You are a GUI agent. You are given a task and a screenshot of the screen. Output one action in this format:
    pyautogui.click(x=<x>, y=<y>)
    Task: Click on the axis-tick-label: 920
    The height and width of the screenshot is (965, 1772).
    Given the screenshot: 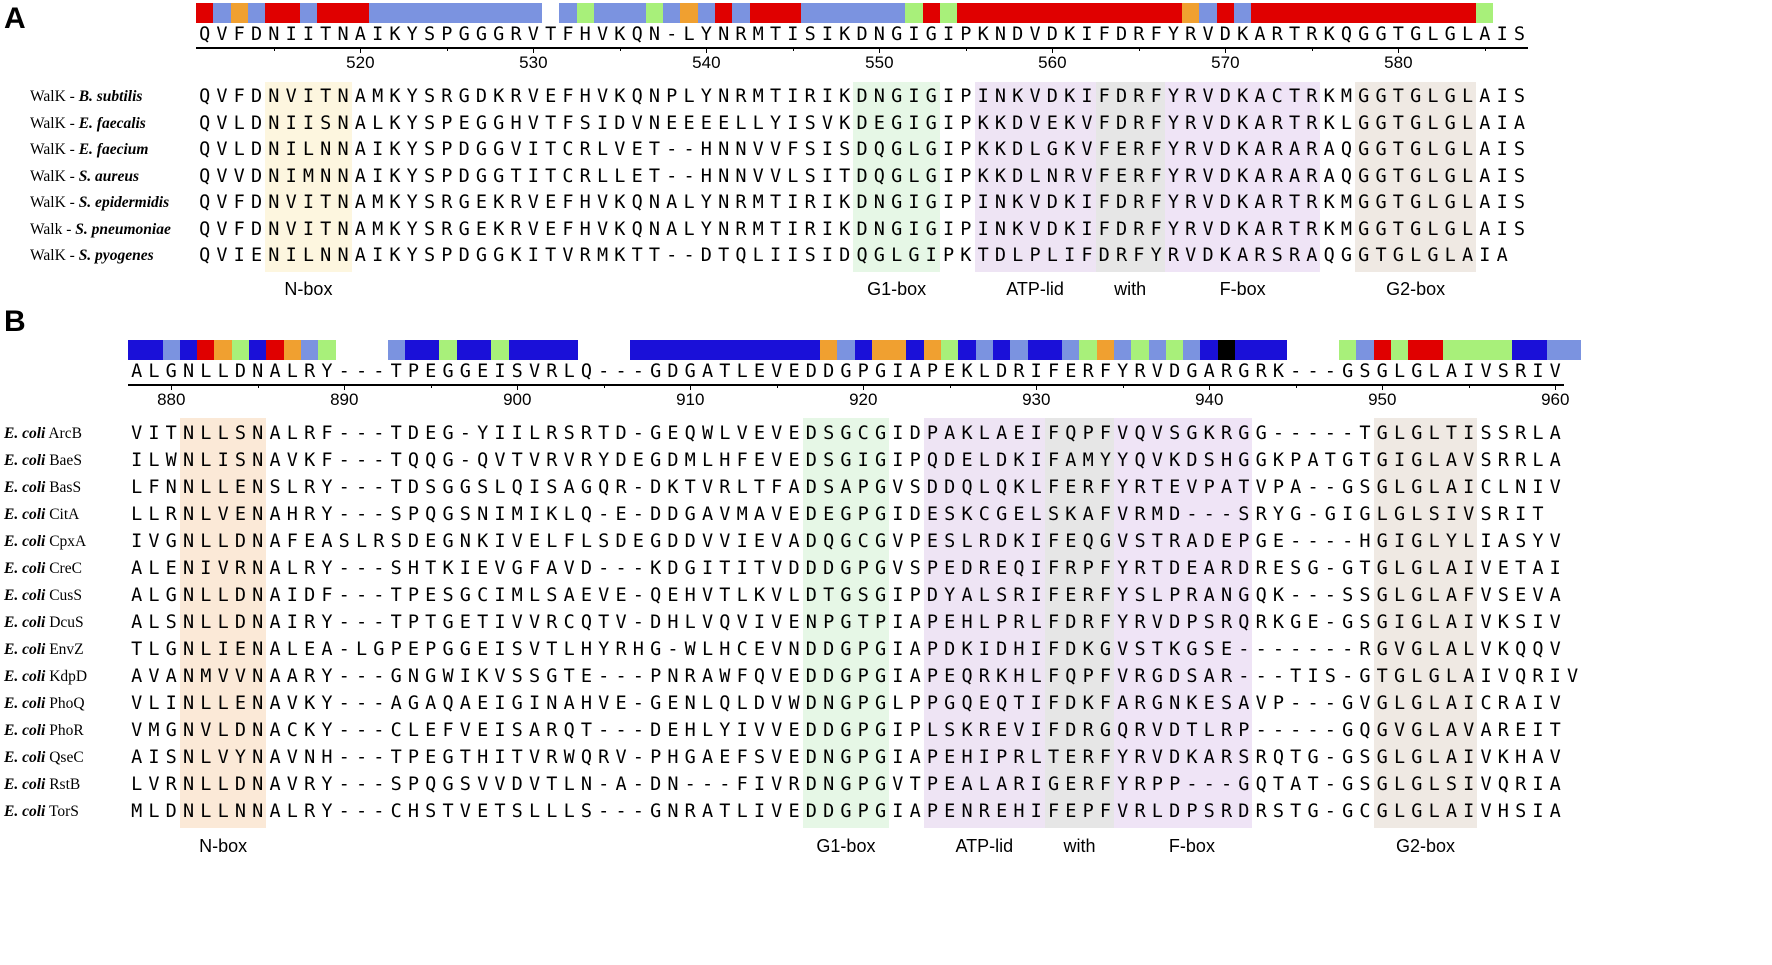 What is the action you would take?
    pyautogui.click(x=863, y=399)
    